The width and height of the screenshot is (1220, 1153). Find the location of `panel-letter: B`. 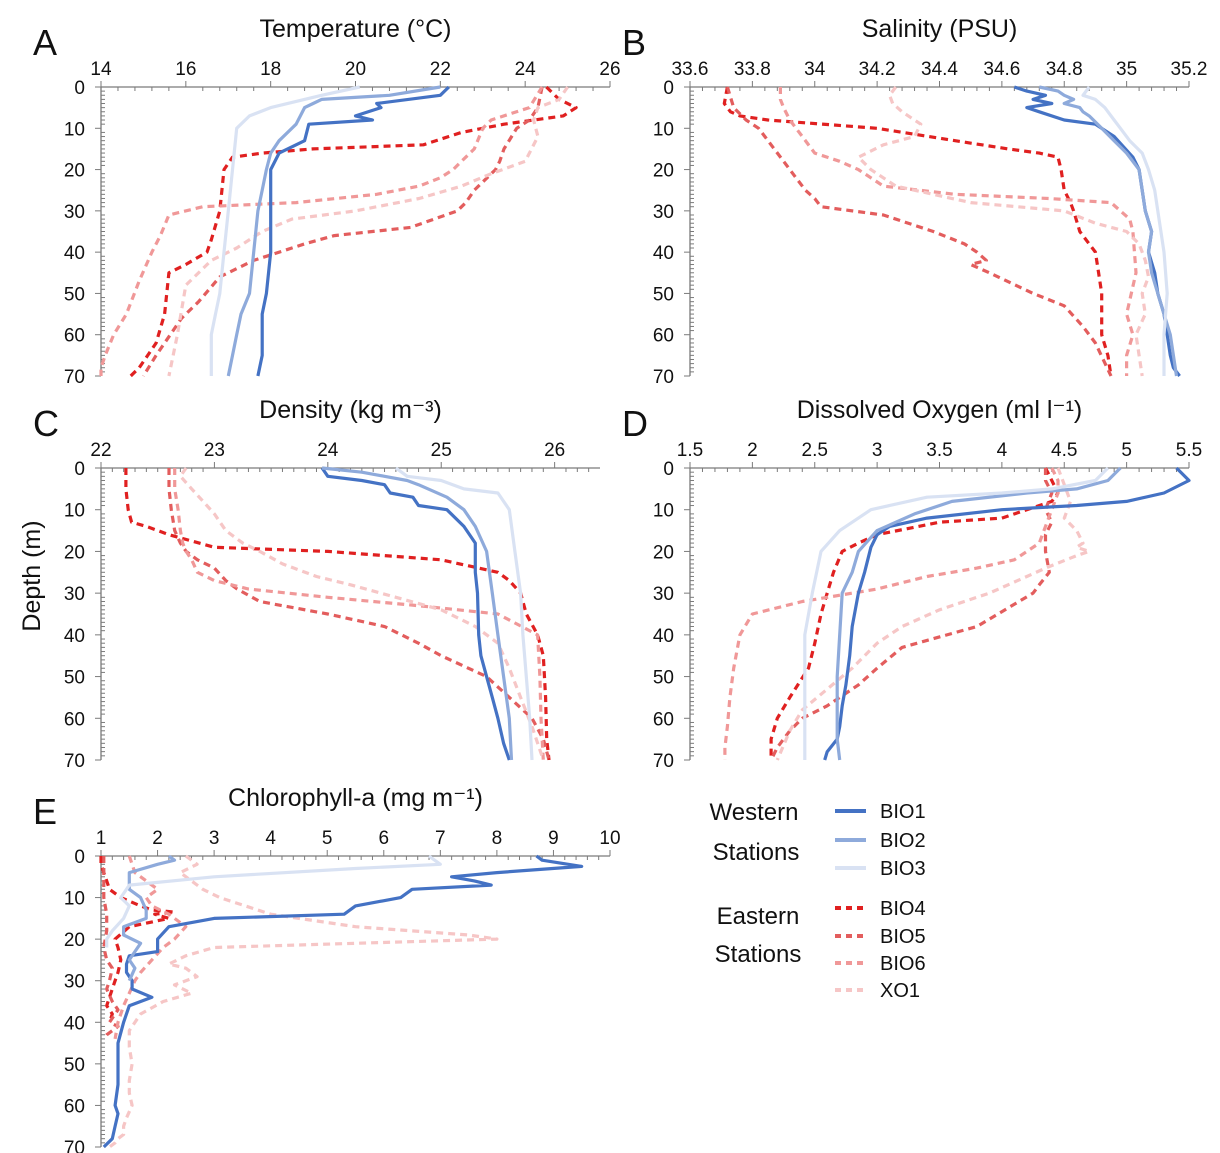

panel-letter: B is located at coordinates (634, 42).